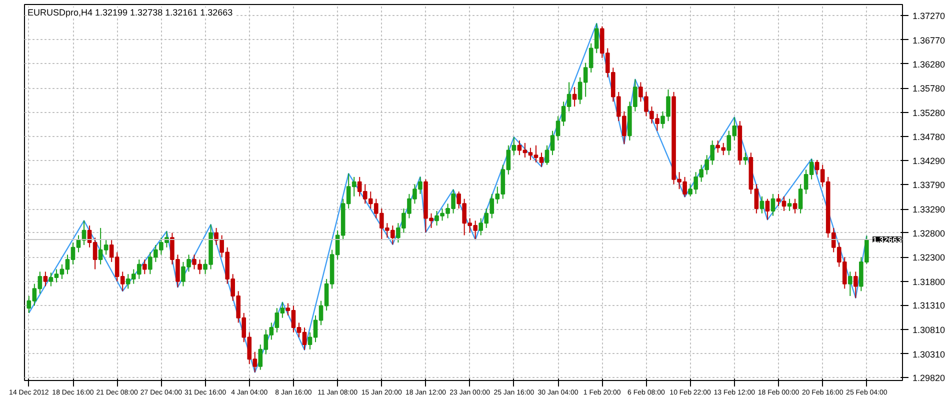  Describe the element at coordinates (929, 16) in the screenshot. I see `y-tick-label: 1.37270` at that location.